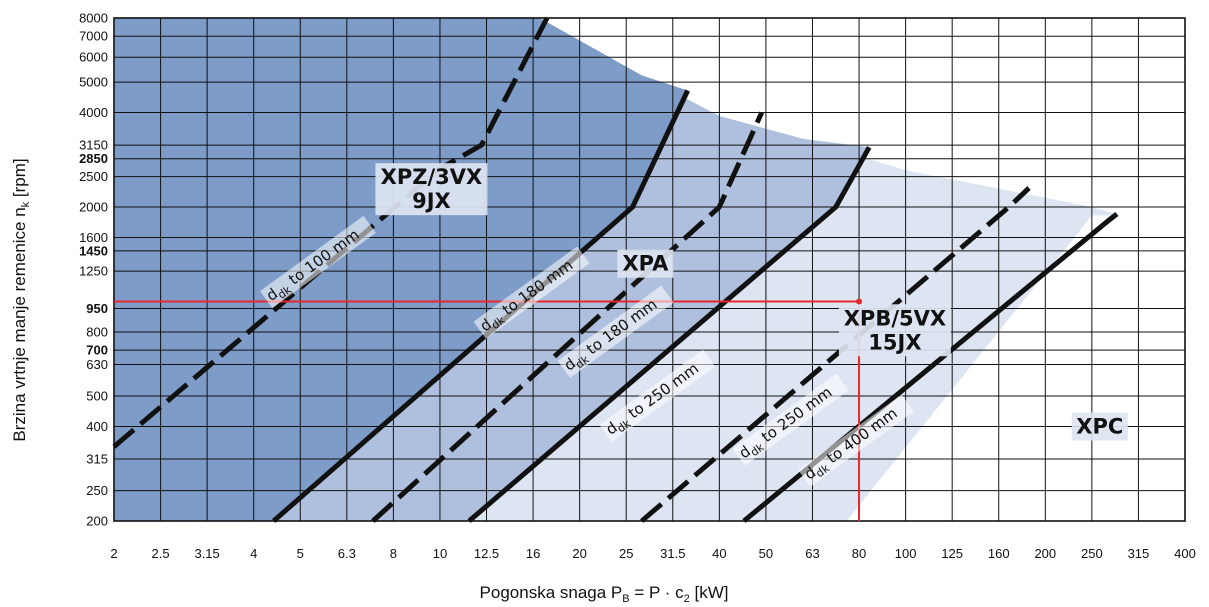 The height and width of the screenshot is (607, 1209). I want to click on region-label-9jx: 9JX, so click(431, 201).